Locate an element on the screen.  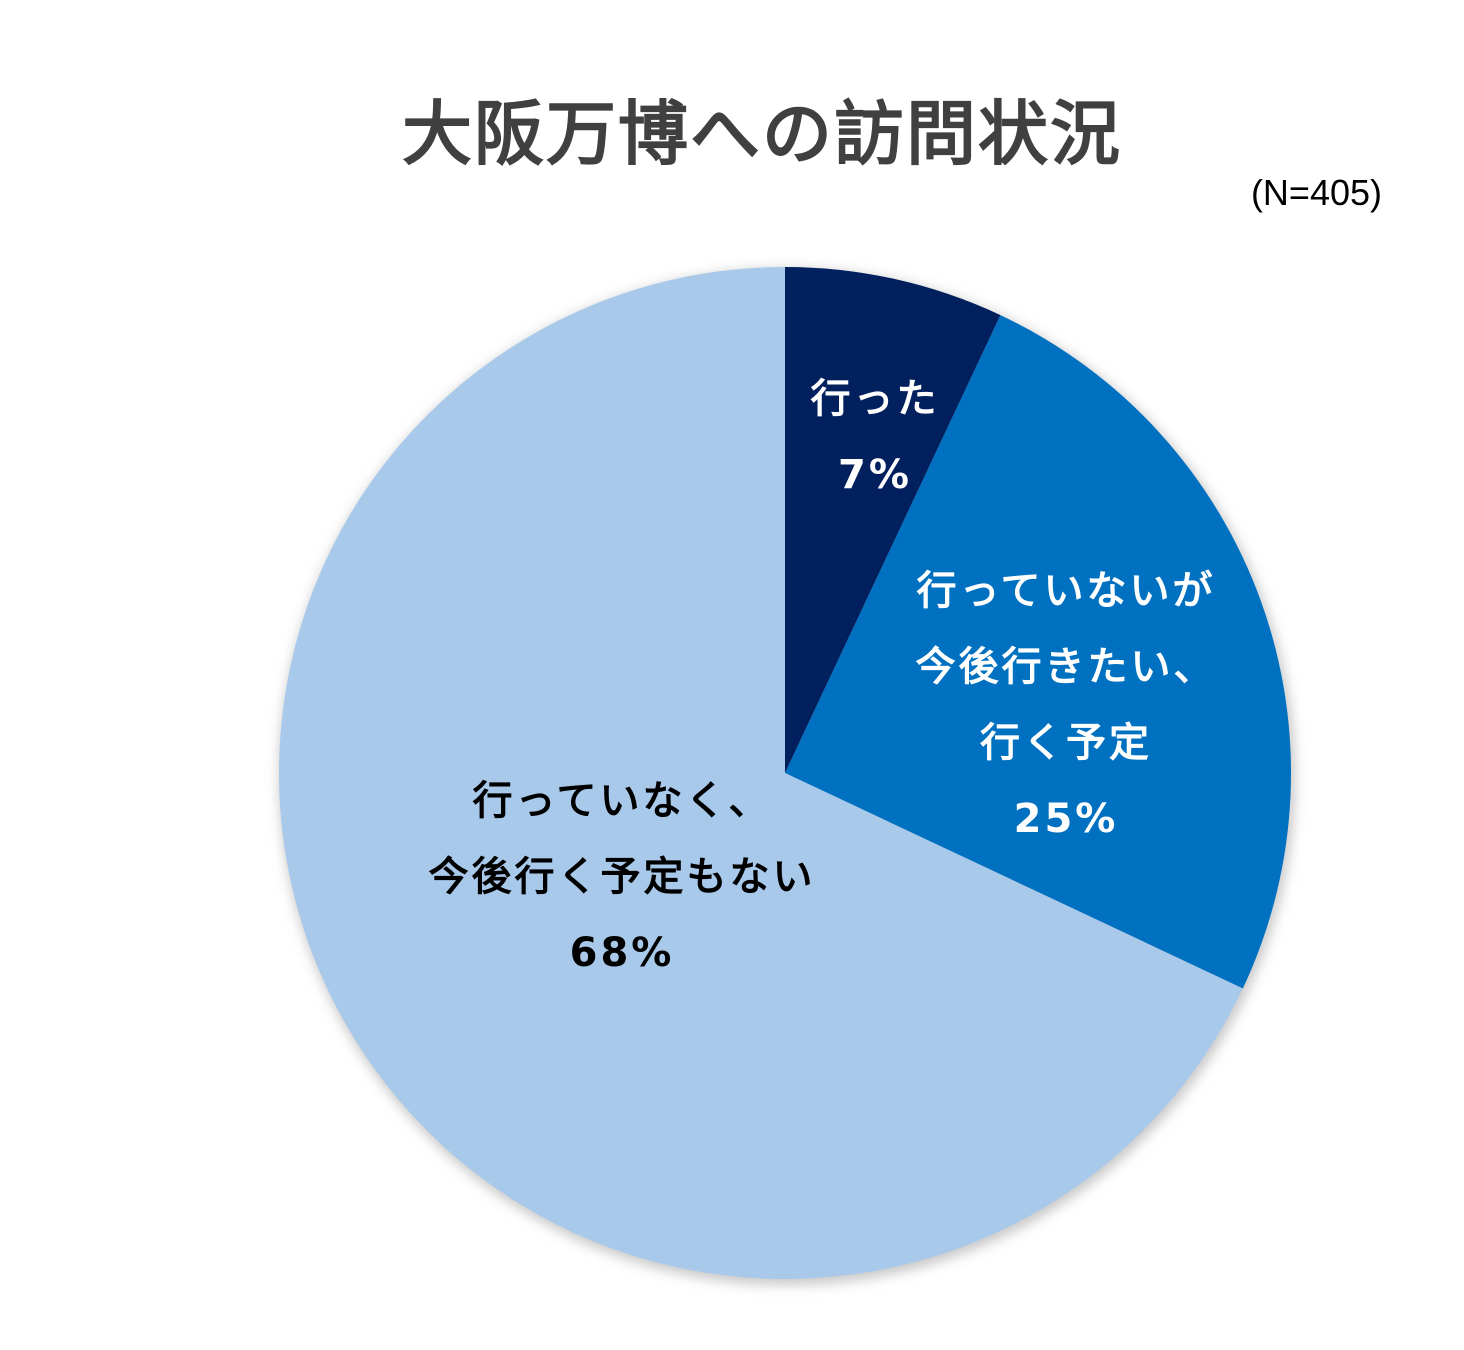
slice-value-label: 68% is located at coordinates (622, 953).